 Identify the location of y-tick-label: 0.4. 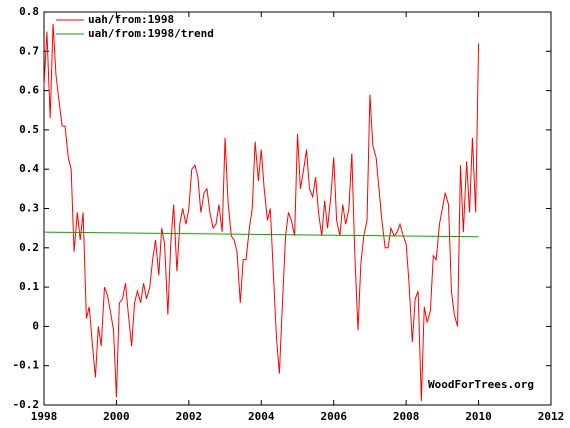
(29, 168).